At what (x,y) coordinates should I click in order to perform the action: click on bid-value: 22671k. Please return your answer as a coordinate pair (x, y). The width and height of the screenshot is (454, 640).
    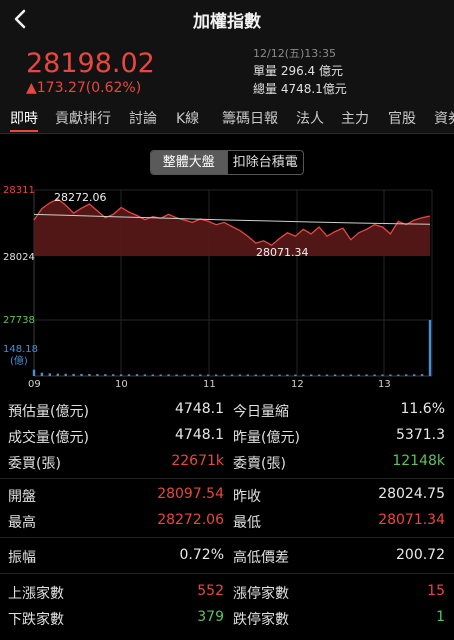
    Looking at the image, I should click on (197, 461).